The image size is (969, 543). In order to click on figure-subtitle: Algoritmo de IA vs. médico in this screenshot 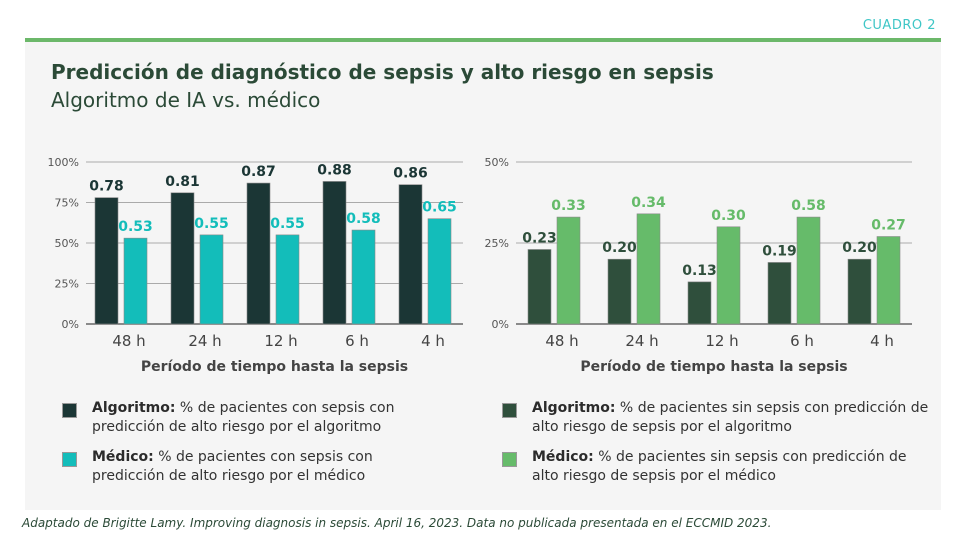, I will do `click(186, 100)`.